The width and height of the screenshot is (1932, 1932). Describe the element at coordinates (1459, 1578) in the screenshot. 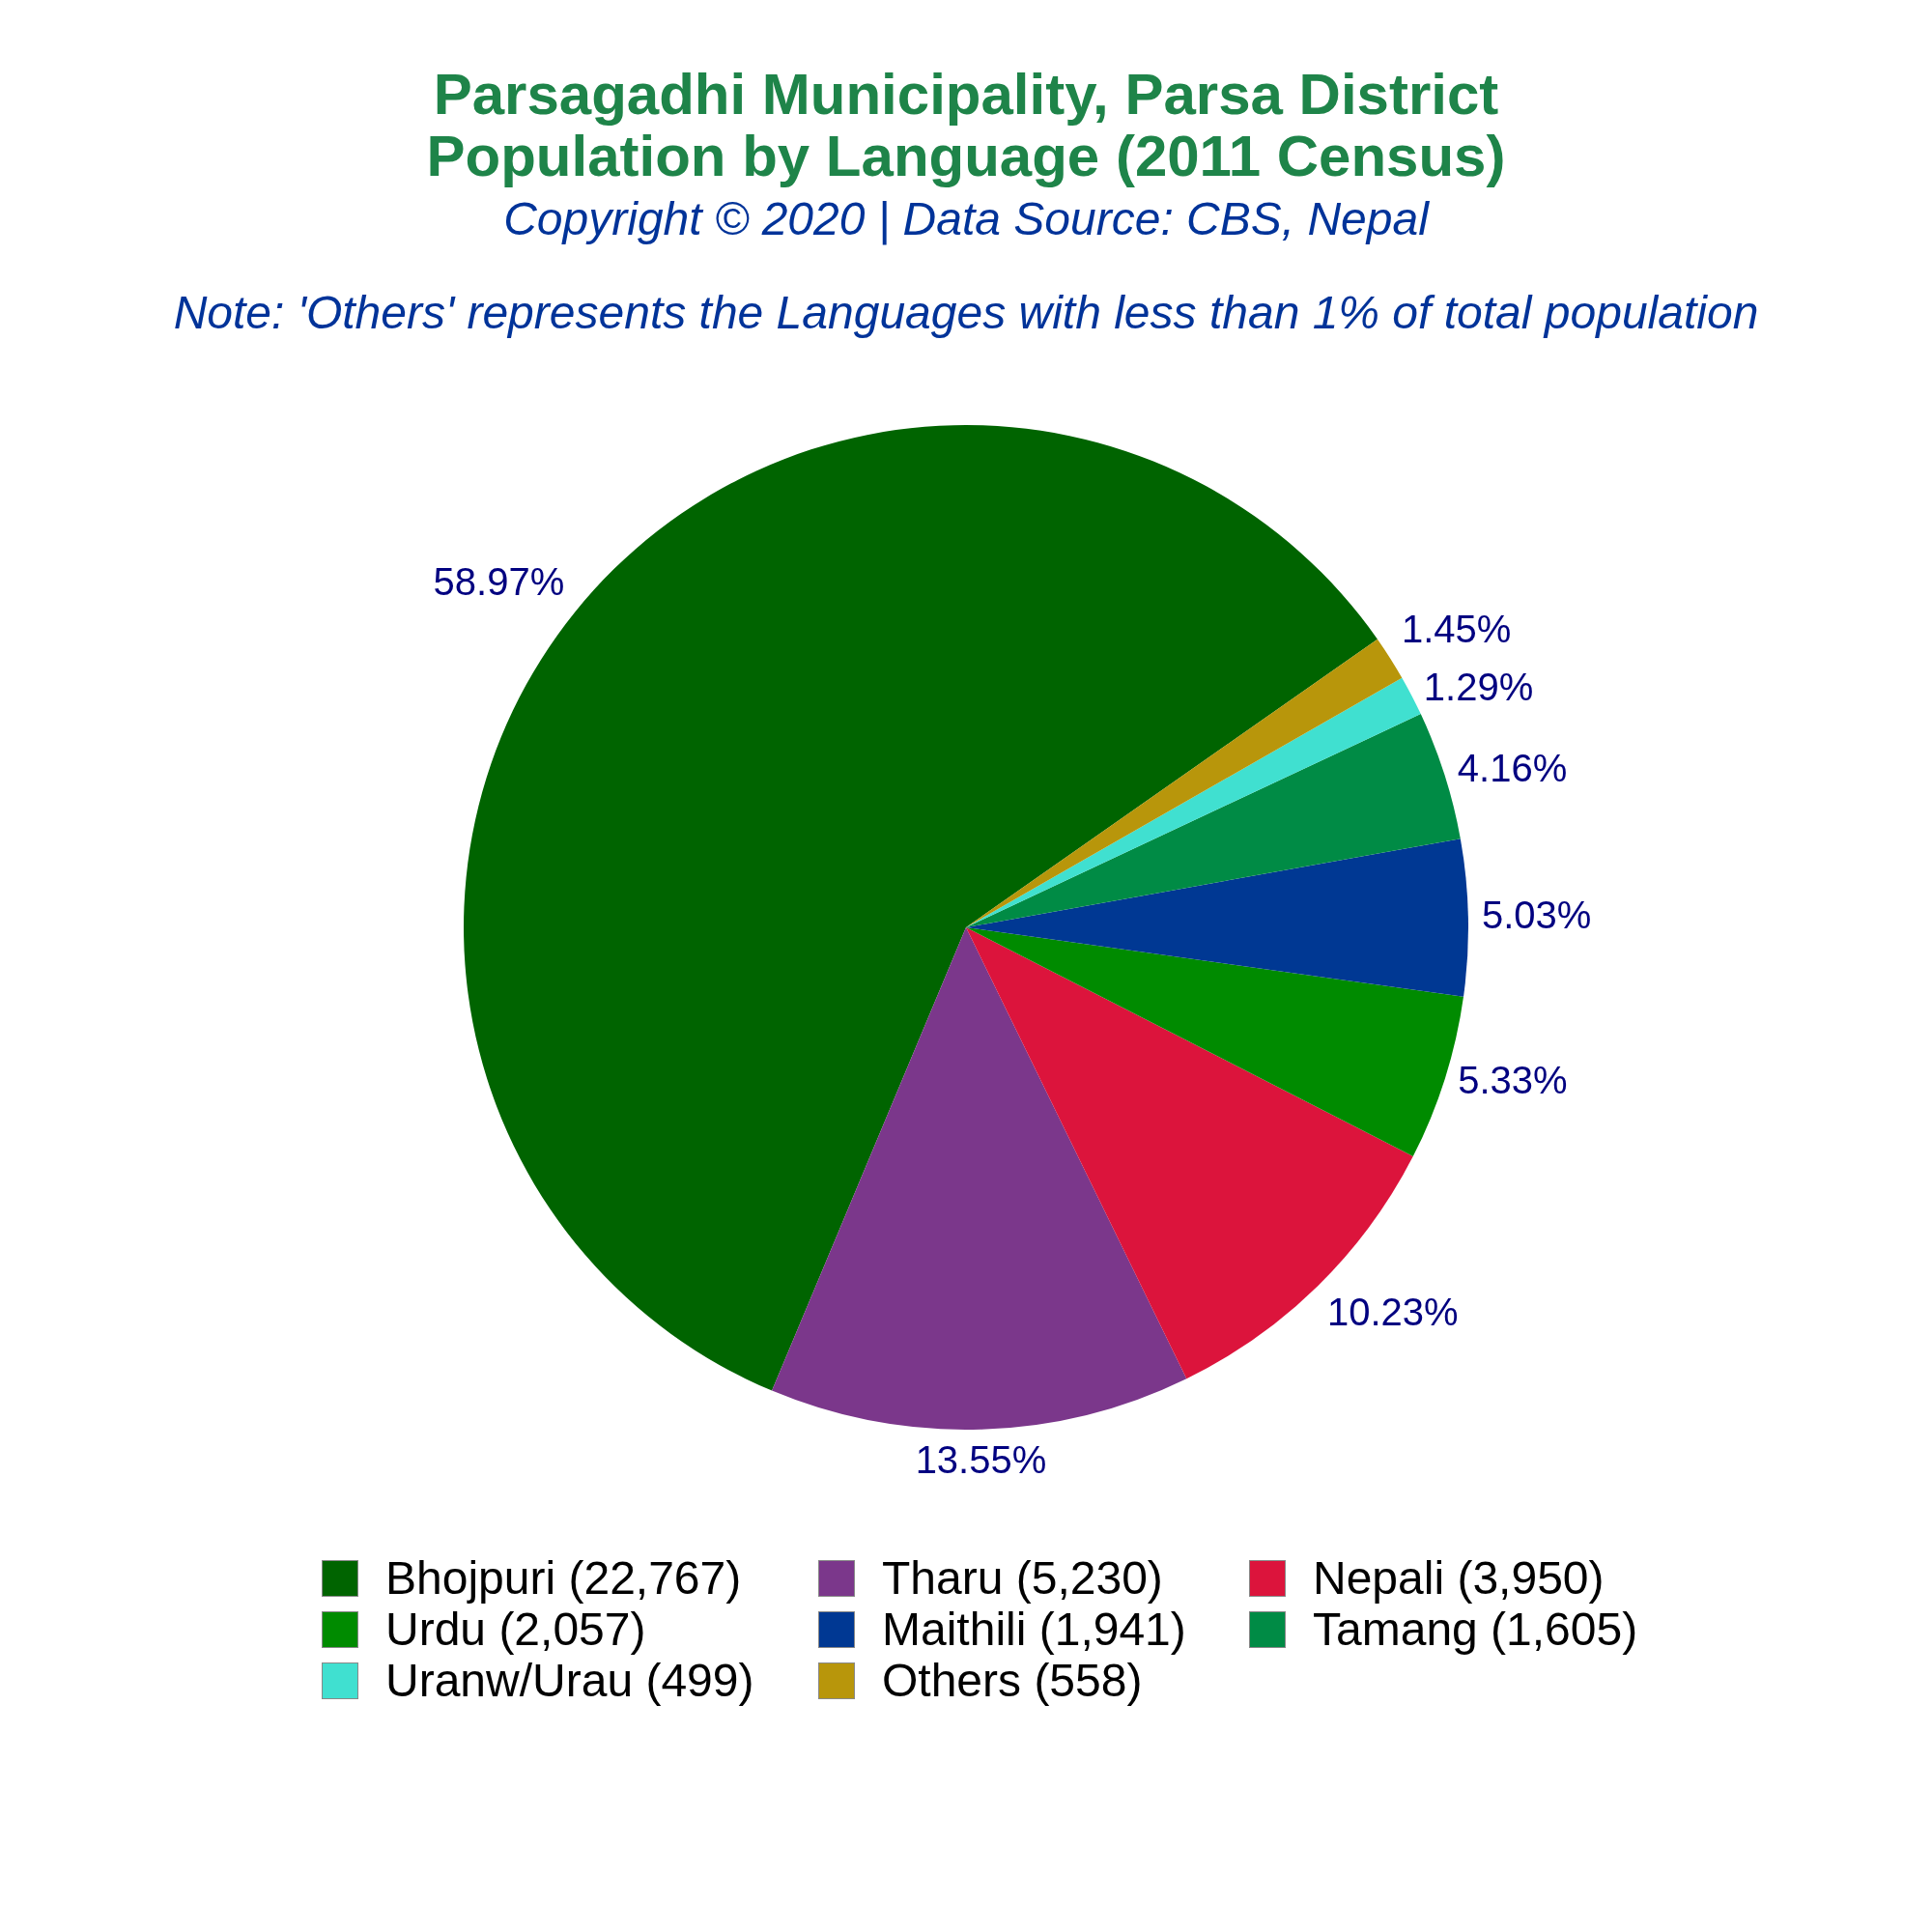

I see `legend-label: Nepali (3,950)` at that location.